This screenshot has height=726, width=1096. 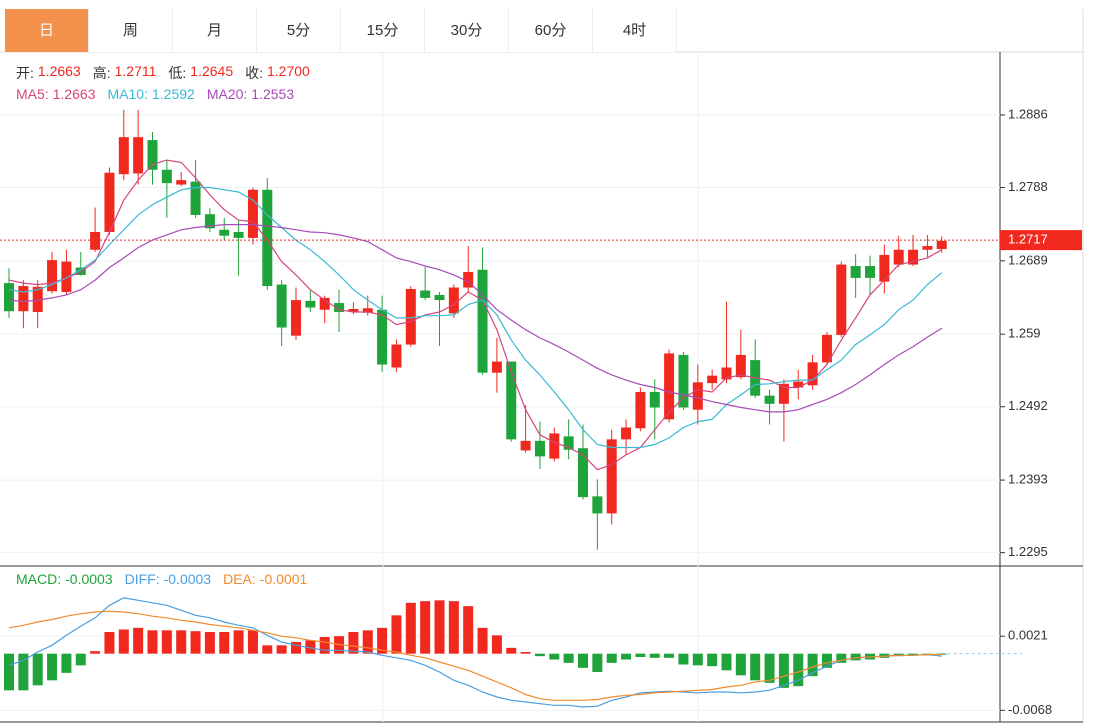 I want to click on last-price-box, so click(x=1041, y=240).